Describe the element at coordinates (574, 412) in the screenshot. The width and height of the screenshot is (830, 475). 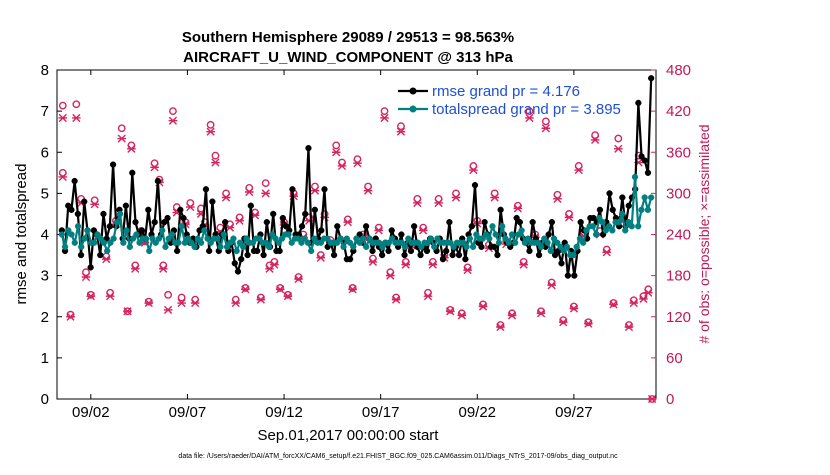
I see `x-tick-label: 09/27` at that location.